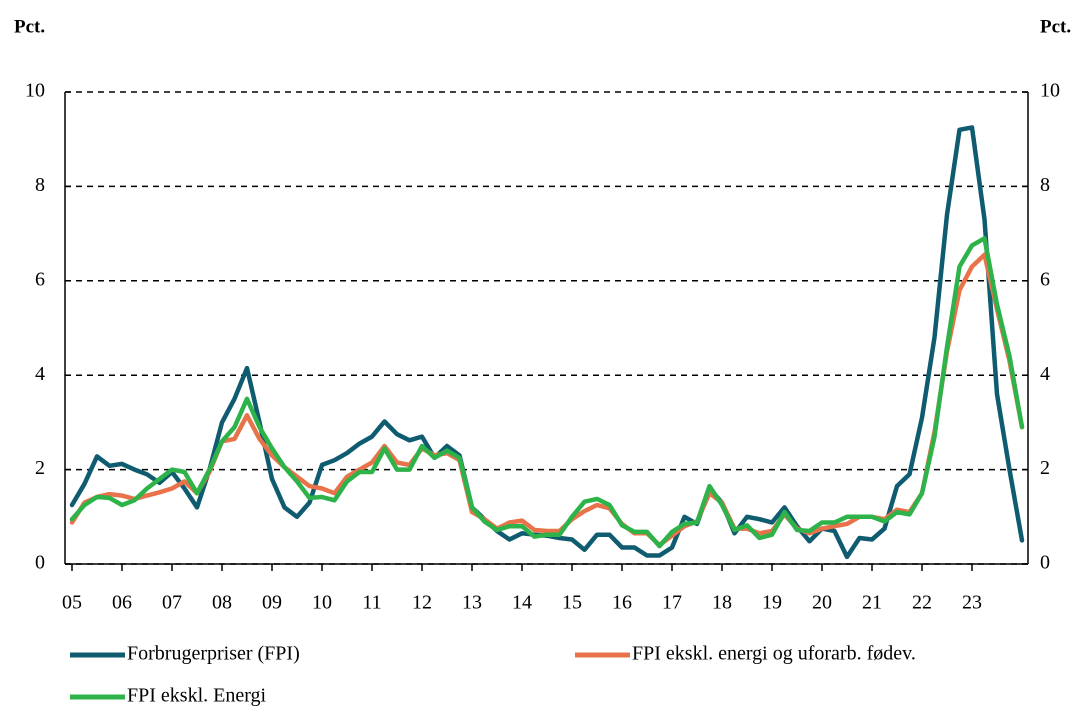  Describe the element at coordinates (572, 603) in the screenshot. I see `x-tick-label: 15` at that location.